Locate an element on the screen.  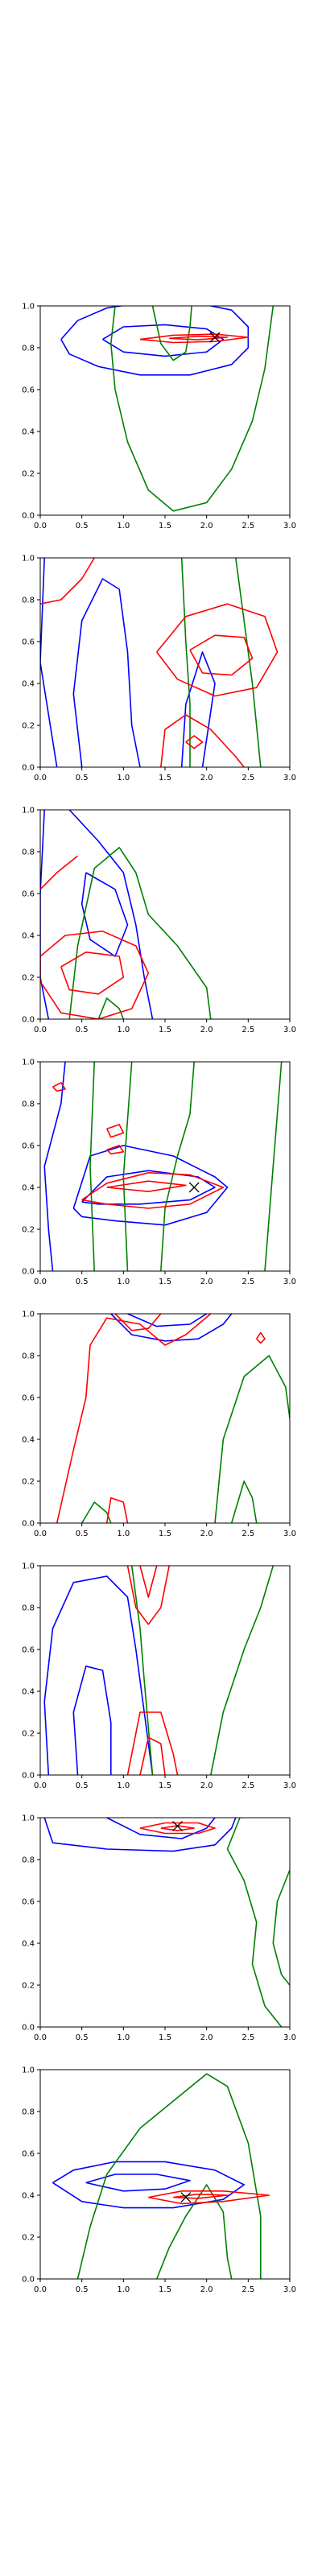
subplot-2: 0.0 0.5 1.0 1.5 2.0 2.5 3.0 0.0 0.2 0.4 0.6 0.8 1.0 is located at coordinates (159, 669).